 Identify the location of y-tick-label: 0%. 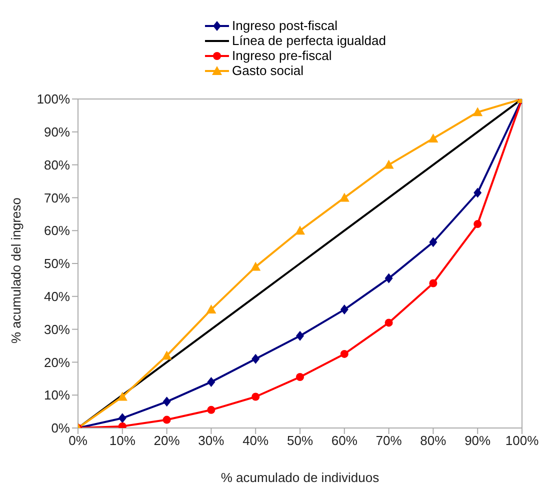
(60, 428).